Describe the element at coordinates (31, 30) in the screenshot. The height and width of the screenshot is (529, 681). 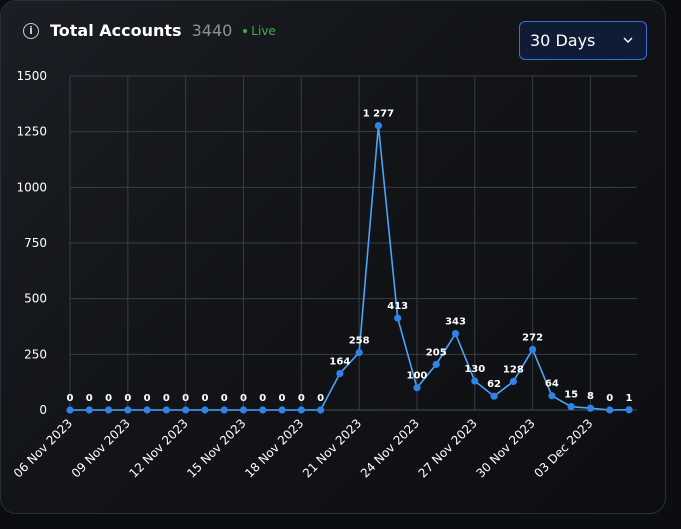
I see `info-icon: i` at that location.